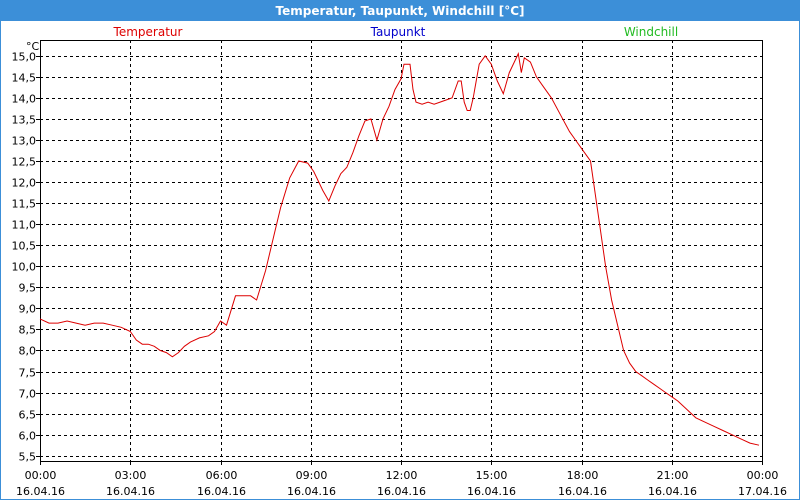  Describe the element at coordinates (28, 373) in the screenshot. I see `y-tick-label: 7,5` at that location.